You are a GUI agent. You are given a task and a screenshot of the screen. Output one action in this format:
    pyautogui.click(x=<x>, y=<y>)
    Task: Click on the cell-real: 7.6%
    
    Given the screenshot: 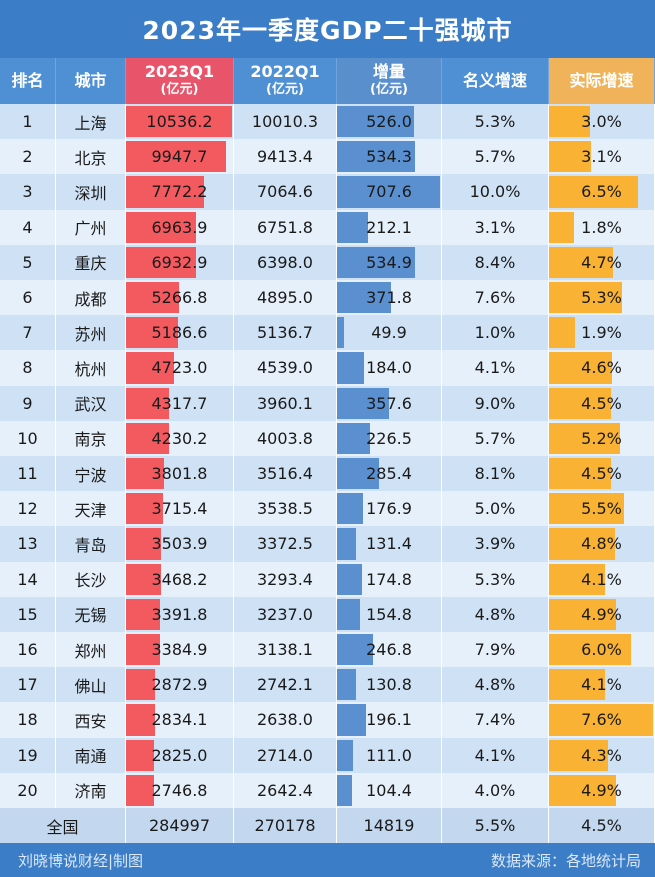 What is the action you would take?
    pyautogui.click(x=602, y=720)
    